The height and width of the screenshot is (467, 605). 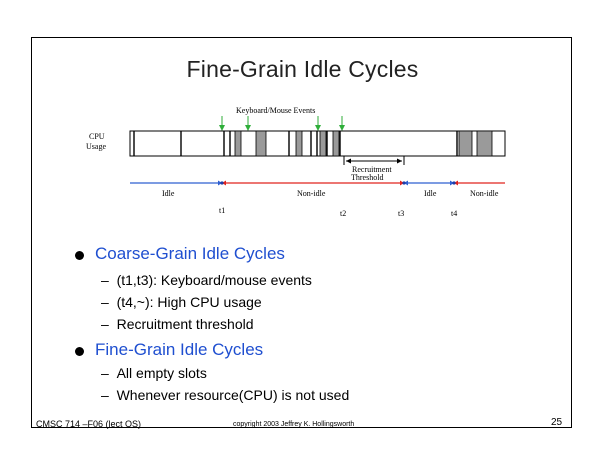 I want to click on recruitment-threshold-bracket, so click(x=374, y=160).